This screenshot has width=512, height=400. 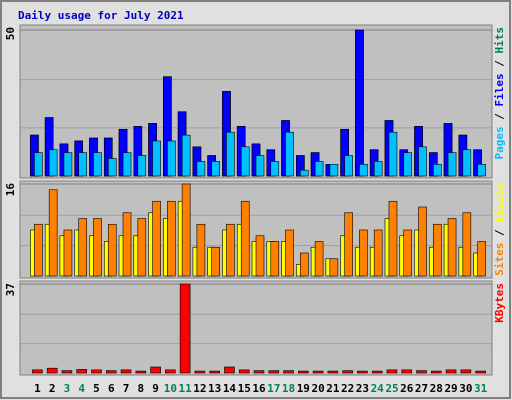 I want to click on legend: KBytes, so click(x=499, y=303).